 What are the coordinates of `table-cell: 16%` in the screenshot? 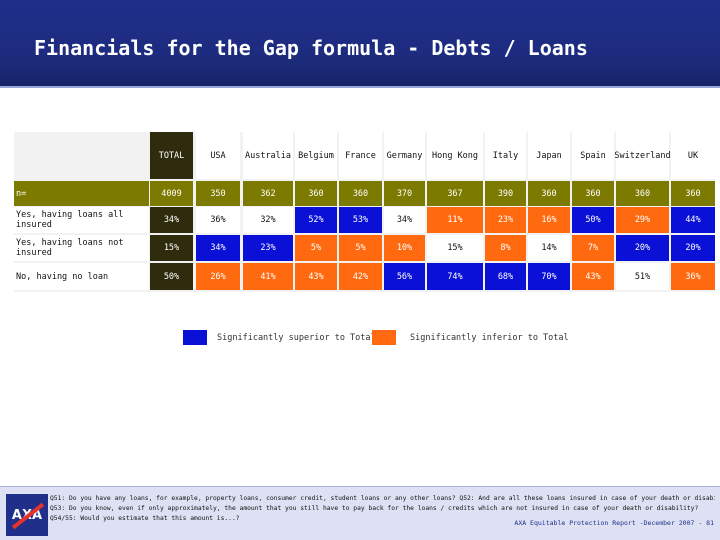 It's located at (549, 220).